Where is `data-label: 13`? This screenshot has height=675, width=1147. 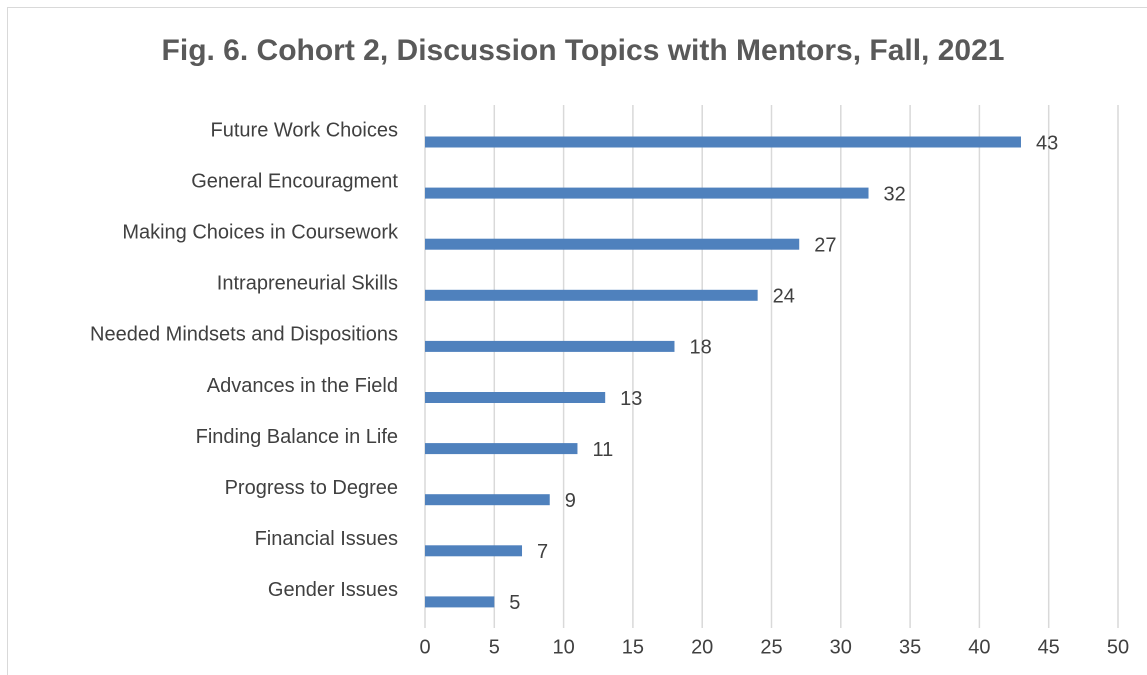
data-label: 13 is located at coordinates (631, 399).